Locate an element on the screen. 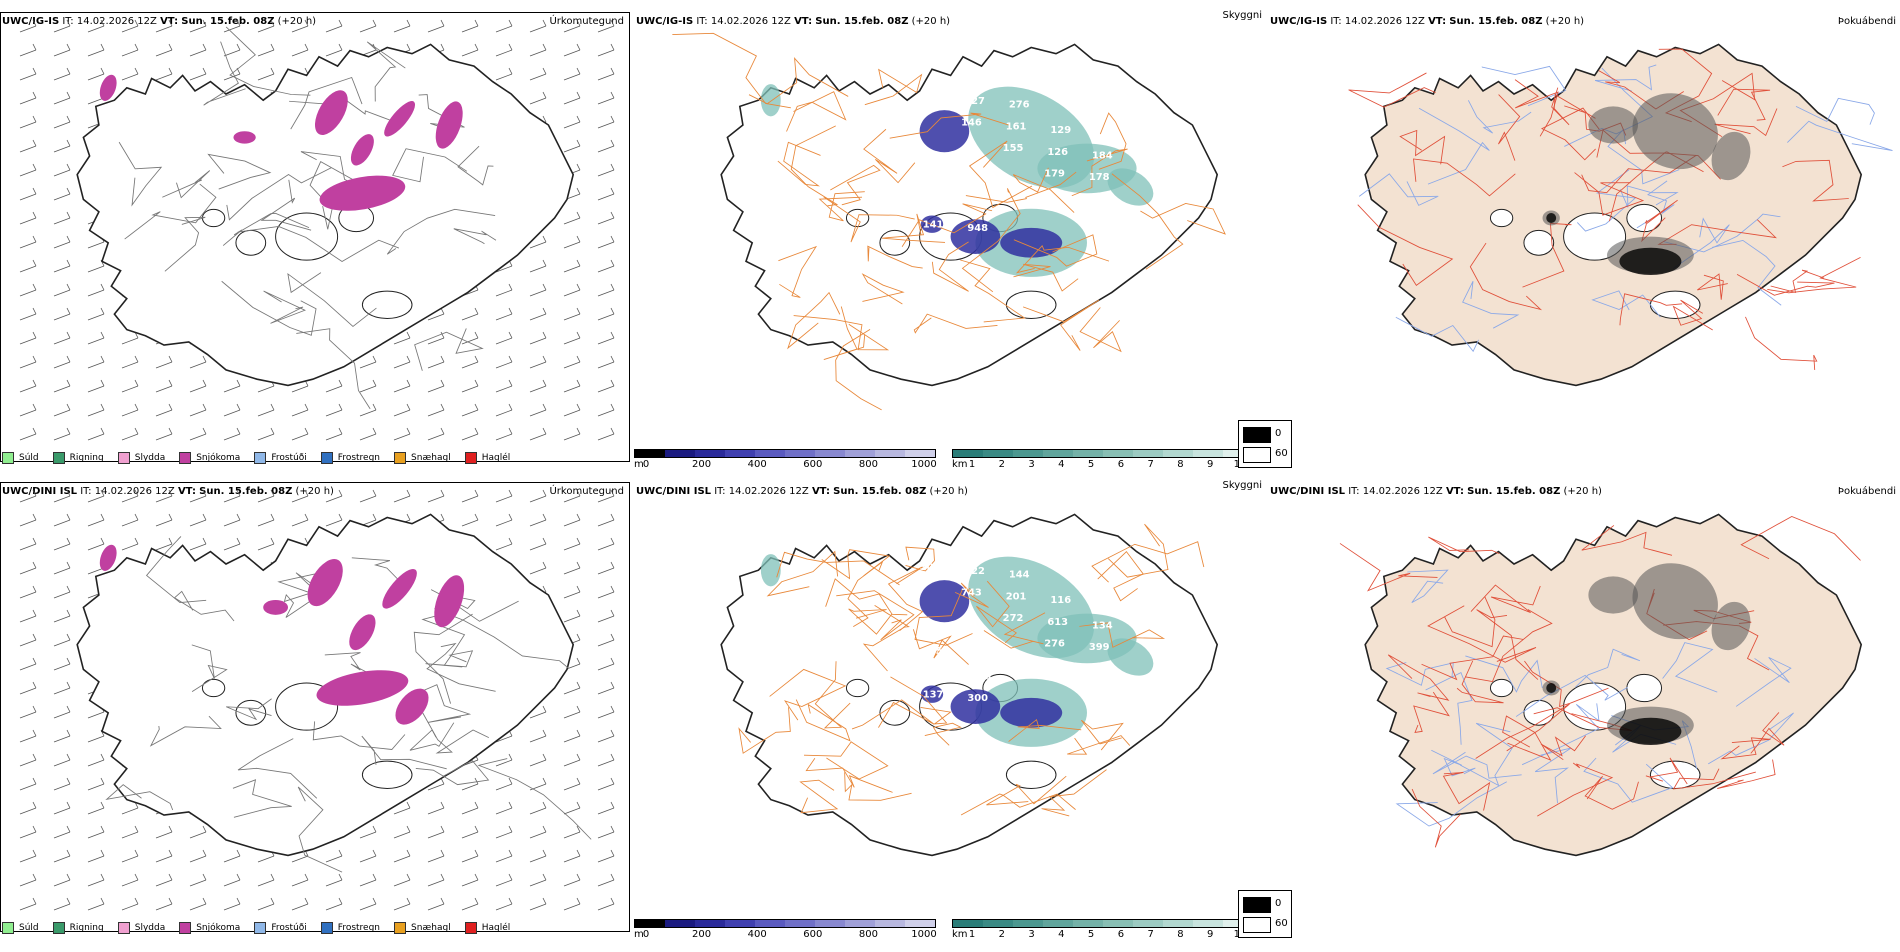 This screenshot has height=952, width=1900. precip-legend-swatch is located at coordinates (123, 458).